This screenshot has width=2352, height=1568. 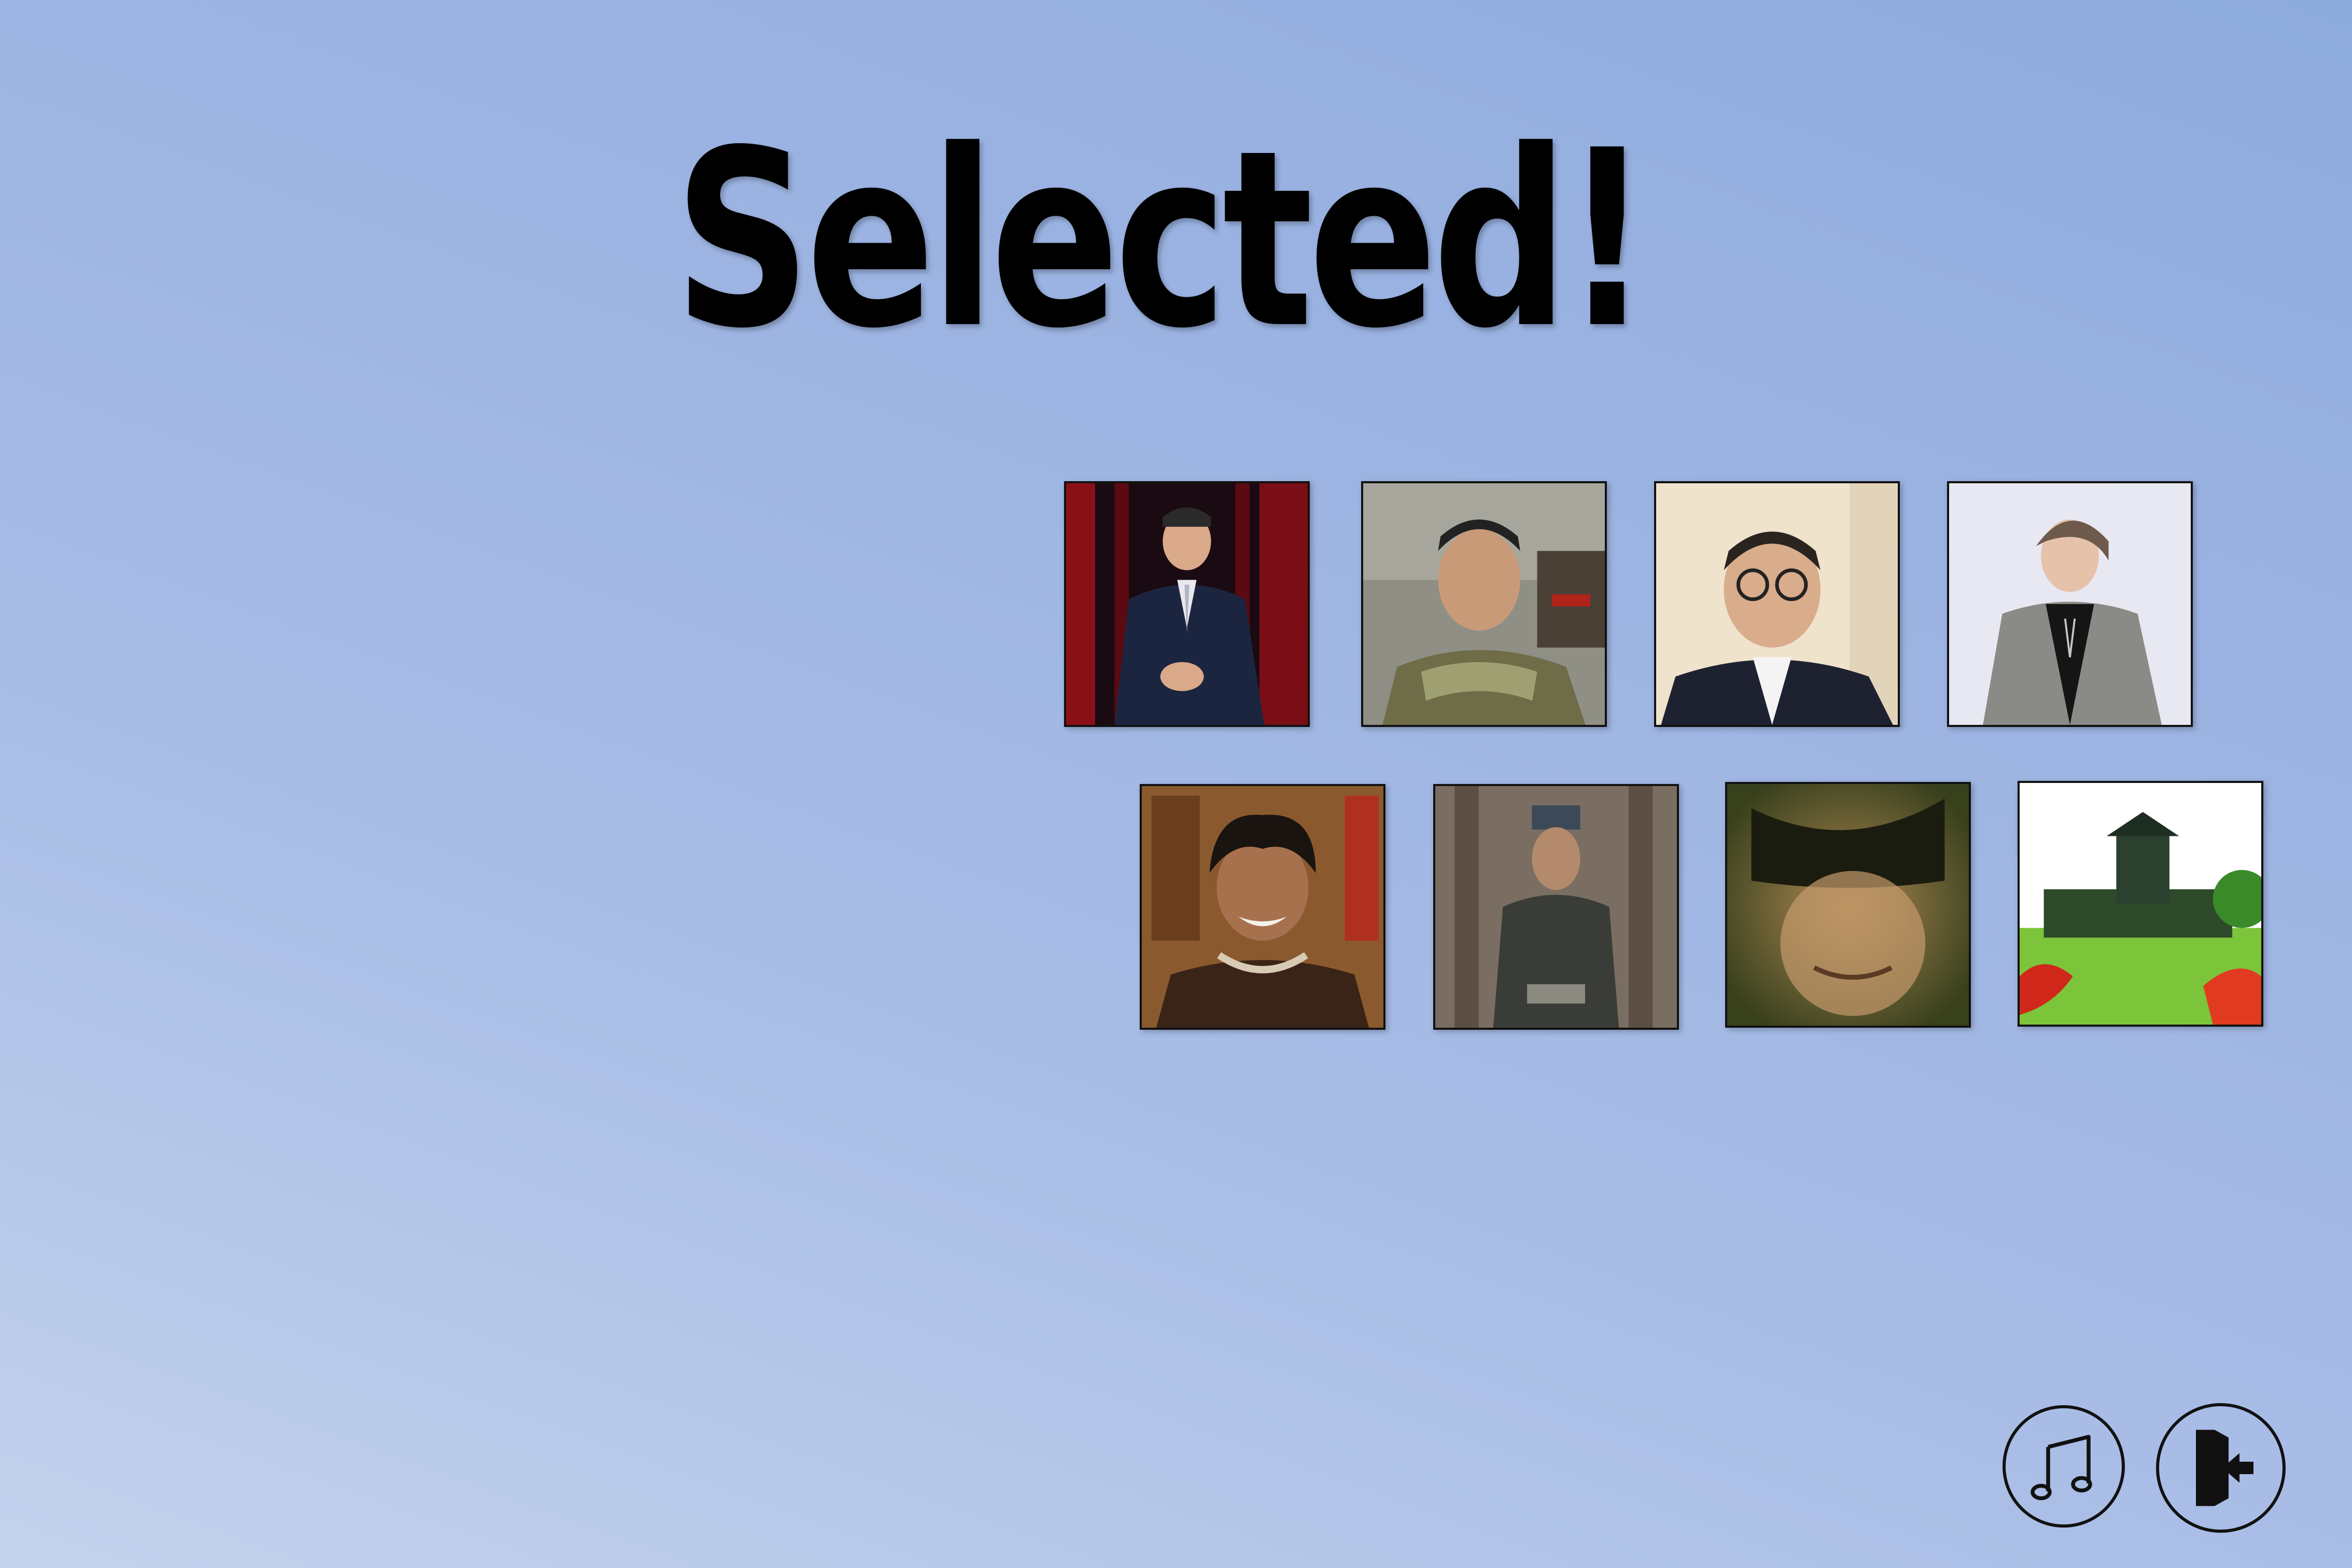 What do you see at coordinates (2224, 1468) in the screenshot?
I see `exit-icon` at bounding box center [2224, 1468].